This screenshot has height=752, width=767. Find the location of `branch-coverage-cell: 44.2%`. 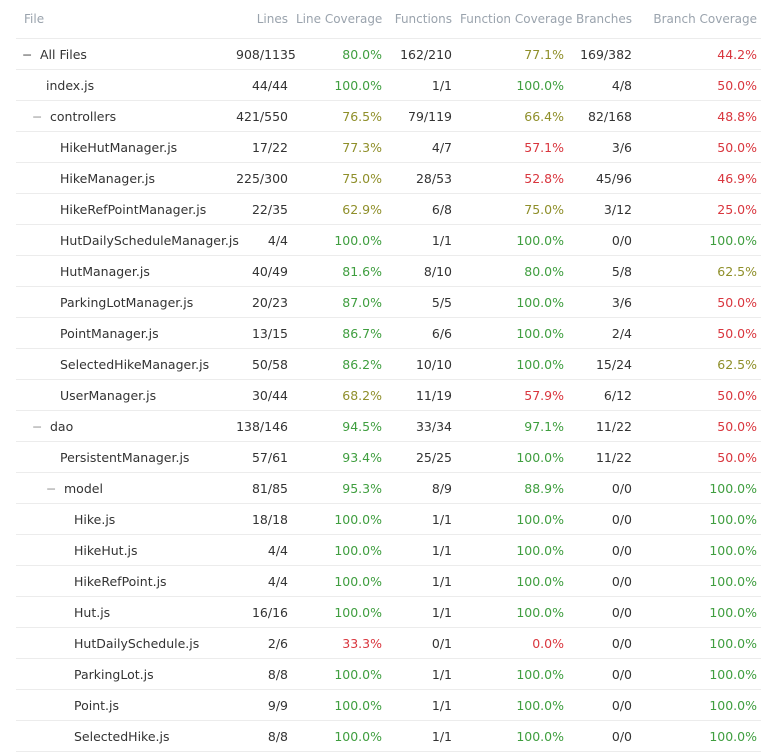

branch-coverage-cell: 44.2% is located at coordinates (698, 54).